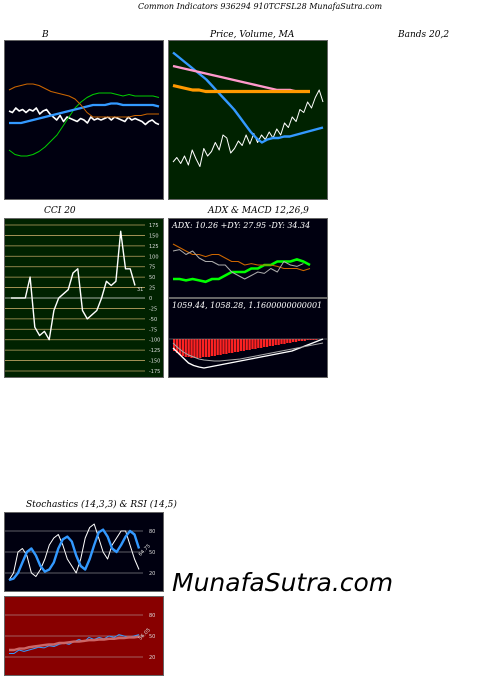 The image size is (500, 680). I want to click on adx-panel: ADX: 10.26 +DY: 27.95 -DY: 34.34, so click(248, 258).